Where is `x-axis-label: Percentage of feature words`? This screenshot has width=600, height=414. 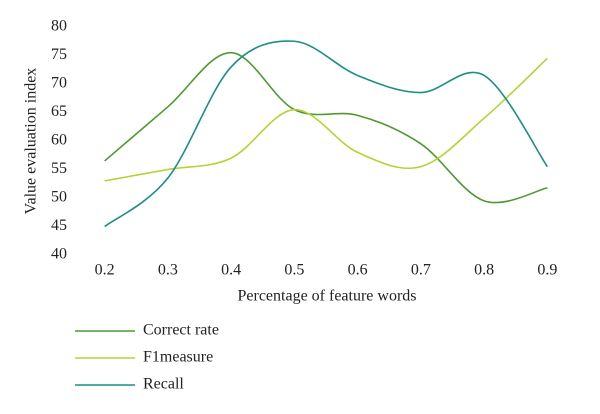 x-axis-label: Percentage of feature words is located at coordinates (326, 296).